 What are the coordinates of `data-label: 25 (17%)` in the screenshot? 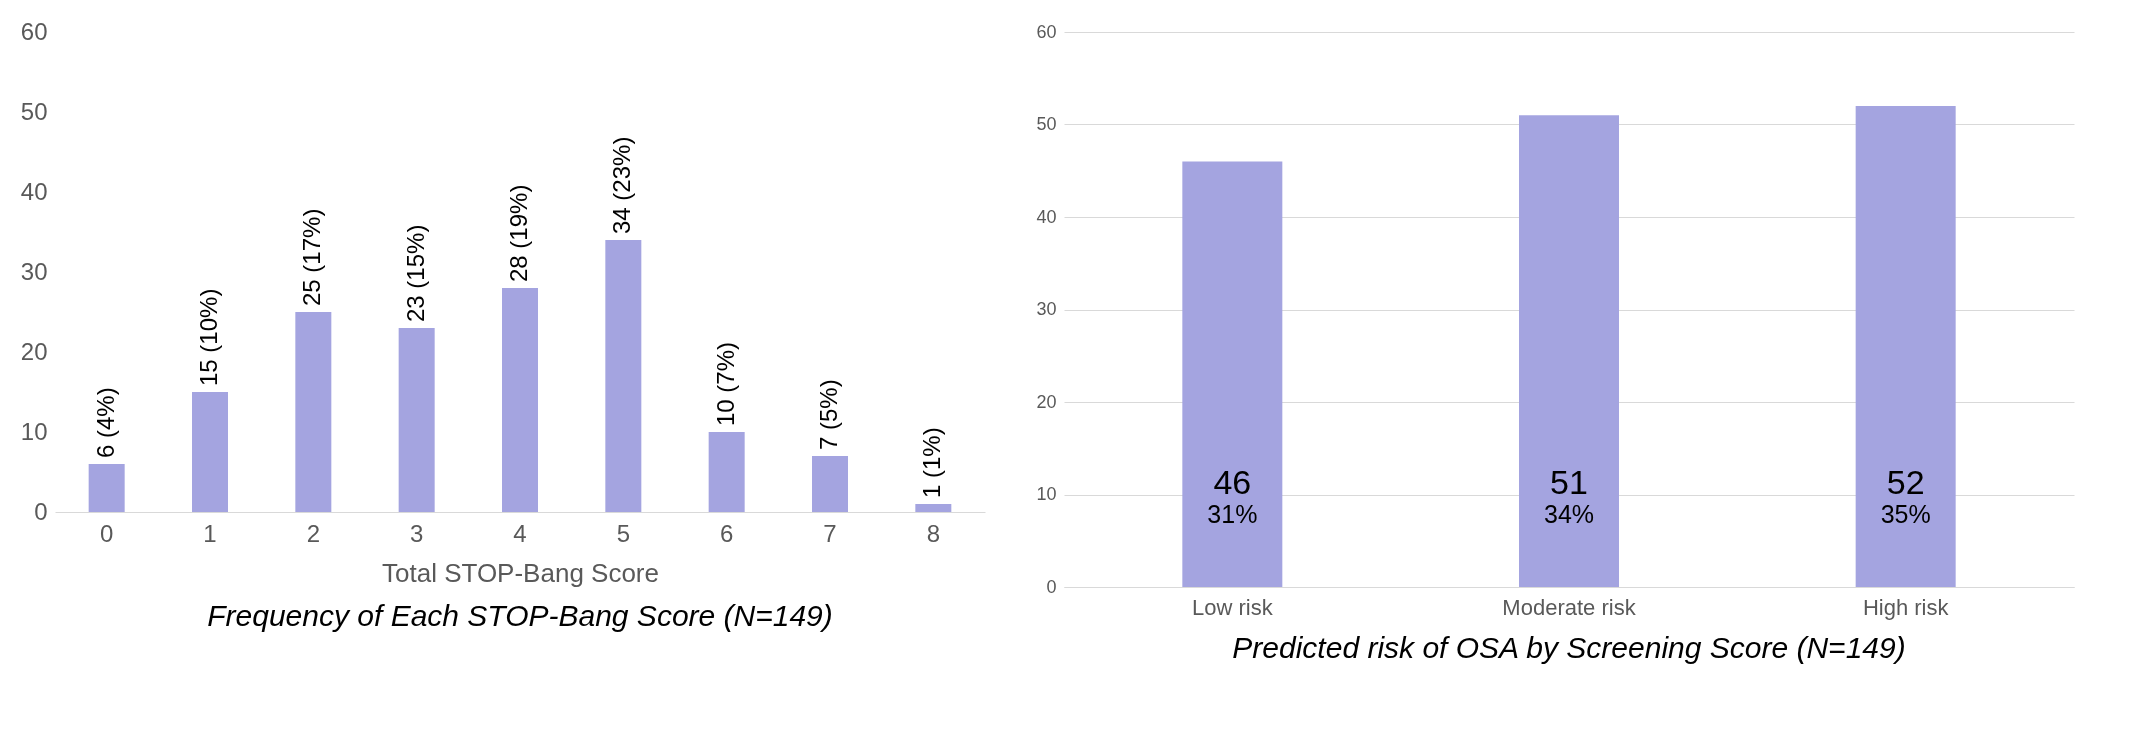 It's located at (312, 257).